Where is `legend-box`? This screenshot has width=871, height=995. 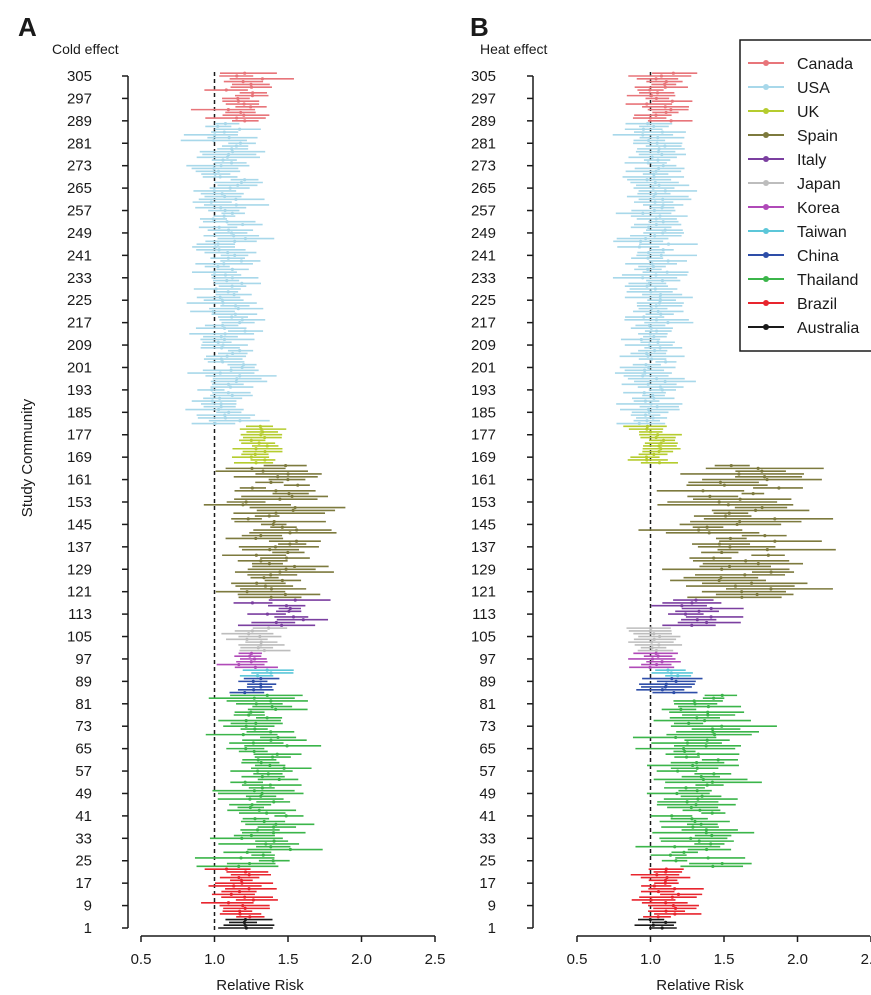
legend-box is located at coordinates (805, 195).